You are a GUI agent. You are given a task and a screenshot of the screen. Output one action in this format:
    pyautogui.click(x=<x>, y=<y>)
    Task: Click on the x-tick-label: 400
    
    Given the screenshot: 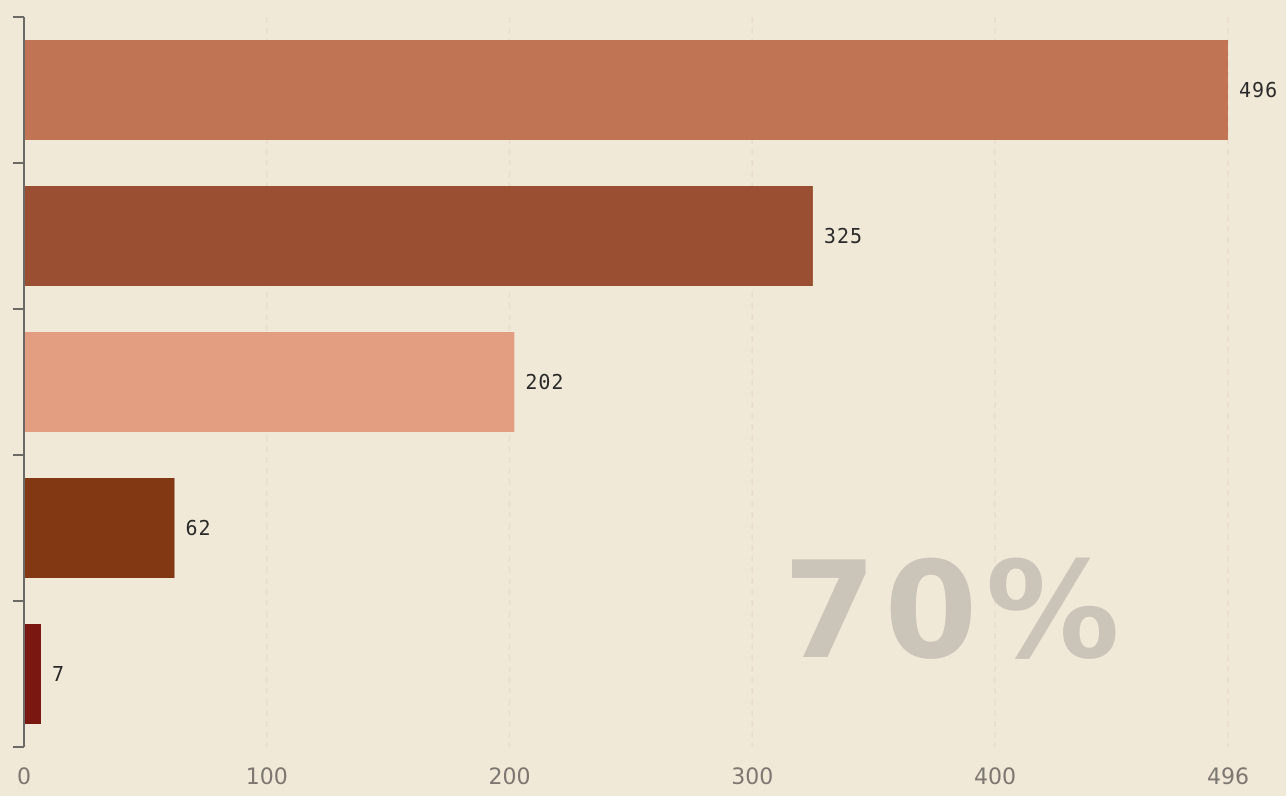 What is the action you would take?
    pyautogui.click(x=995, y=777)
    